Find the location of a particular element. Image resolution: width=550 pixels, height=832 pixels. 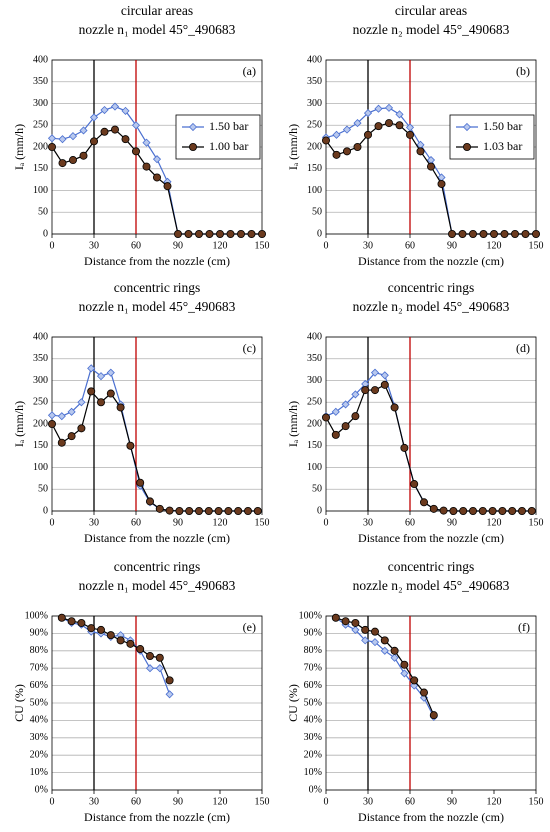

x-tick-label: 150 is located at coordinates (262, 801).